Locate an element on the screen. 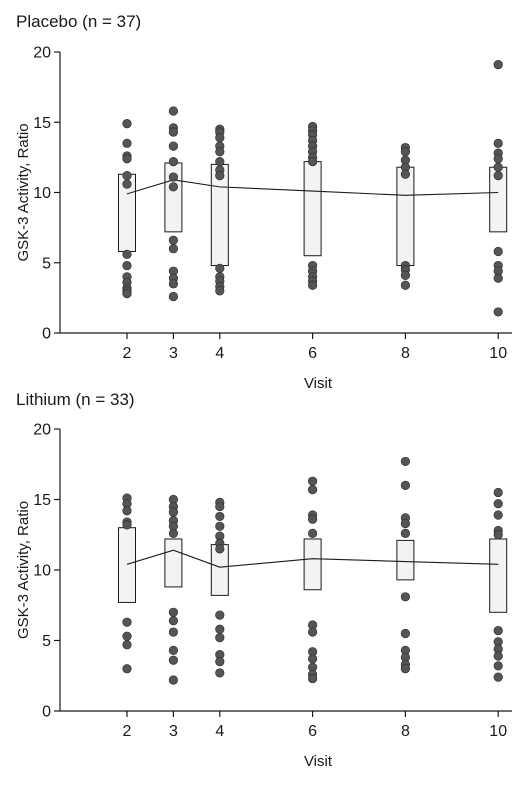 Image resolution: width=514 pixels, height=796 pixels. y-tick-label: 0 is located at coordinates (46, 712).